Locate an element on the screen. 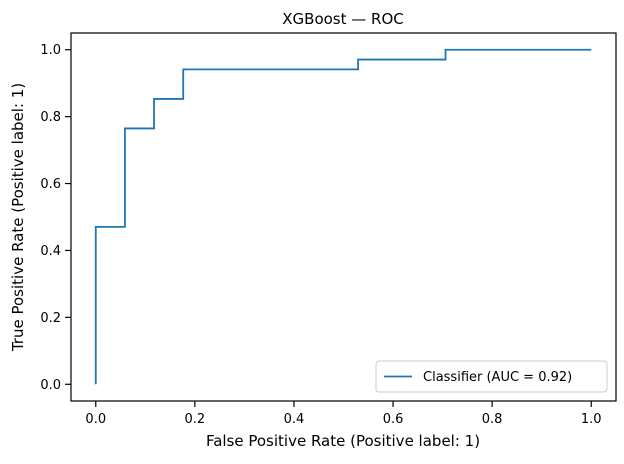 The width and height of the screenshot is (624, 464). y-tick-label: 0.0 is located at coordinates (50, 385).